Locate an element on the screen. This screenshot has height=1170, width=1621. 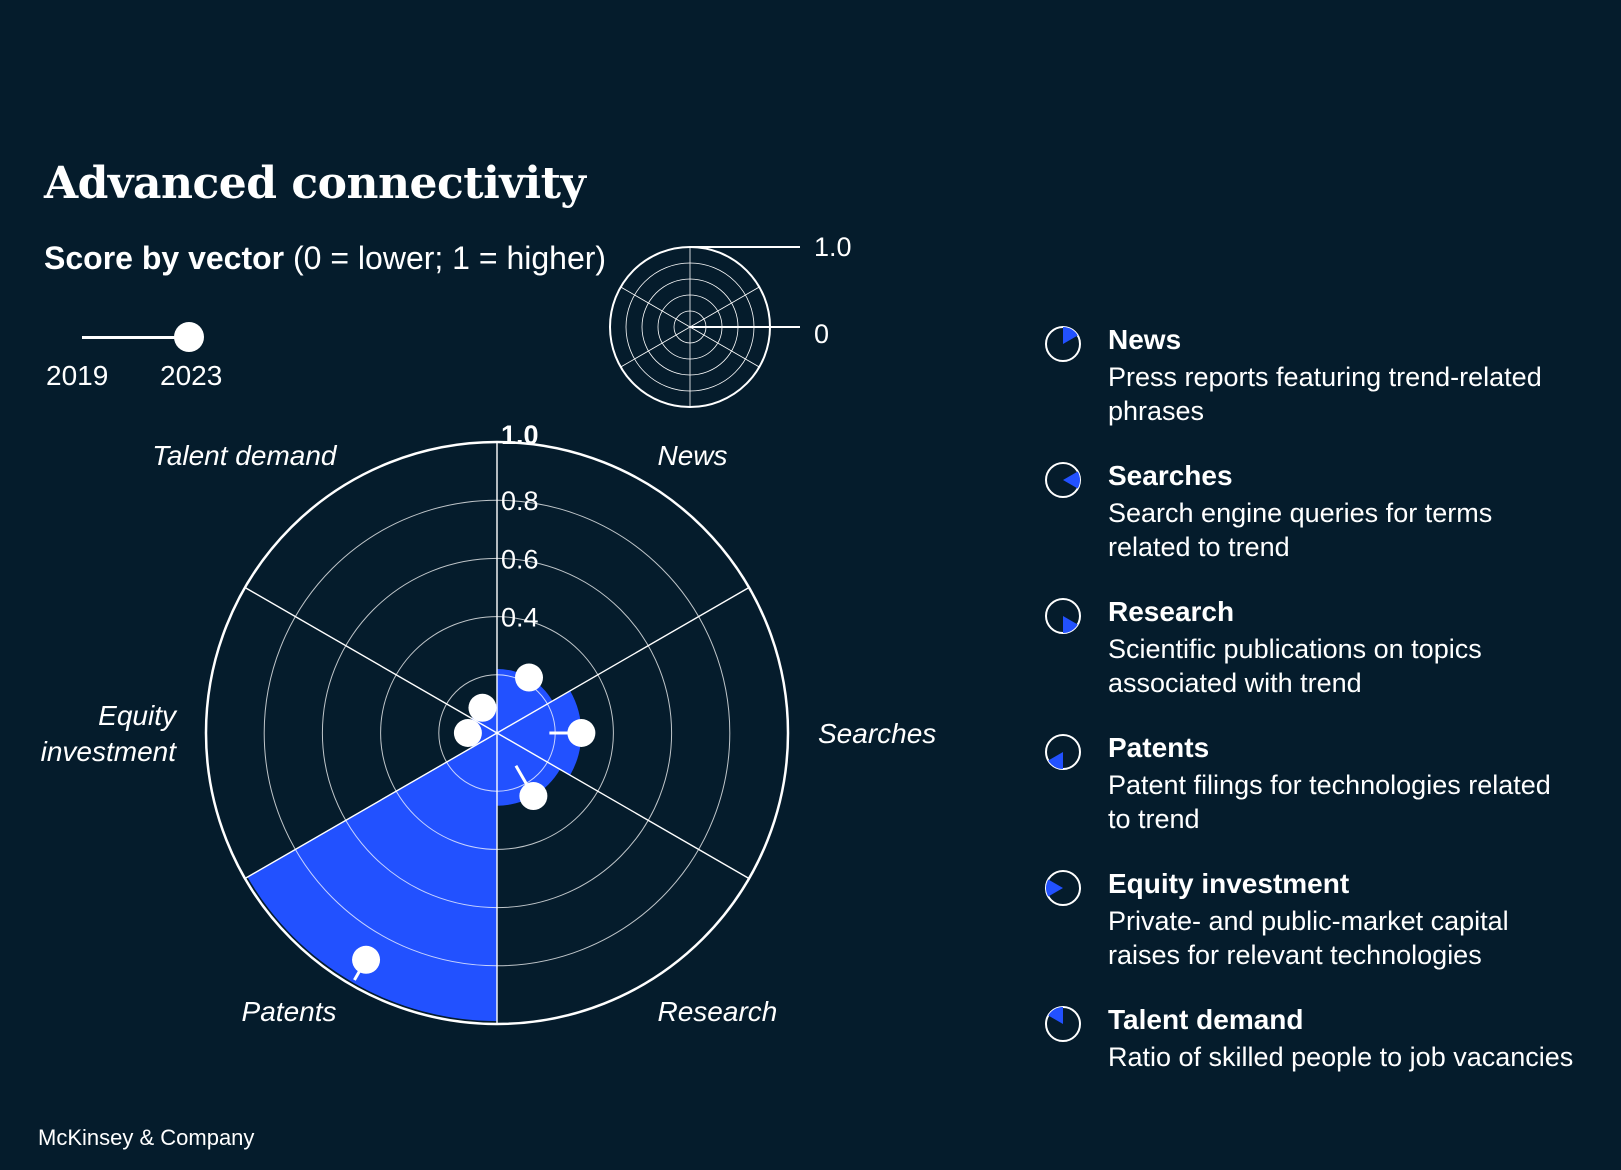
category-label: Equity investment is located at coordinates (109, 733).